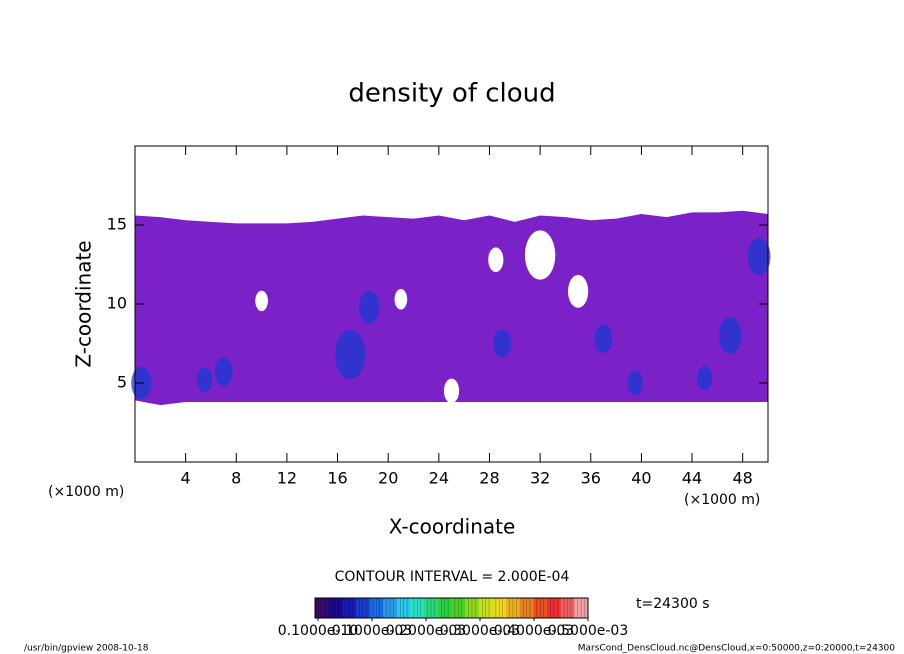  What do you see at coordinates (86, 649) in the screenshot?
I see `footer-left: /usr/bin/gpview 2008-10-18` at bounding box center [86, 649].